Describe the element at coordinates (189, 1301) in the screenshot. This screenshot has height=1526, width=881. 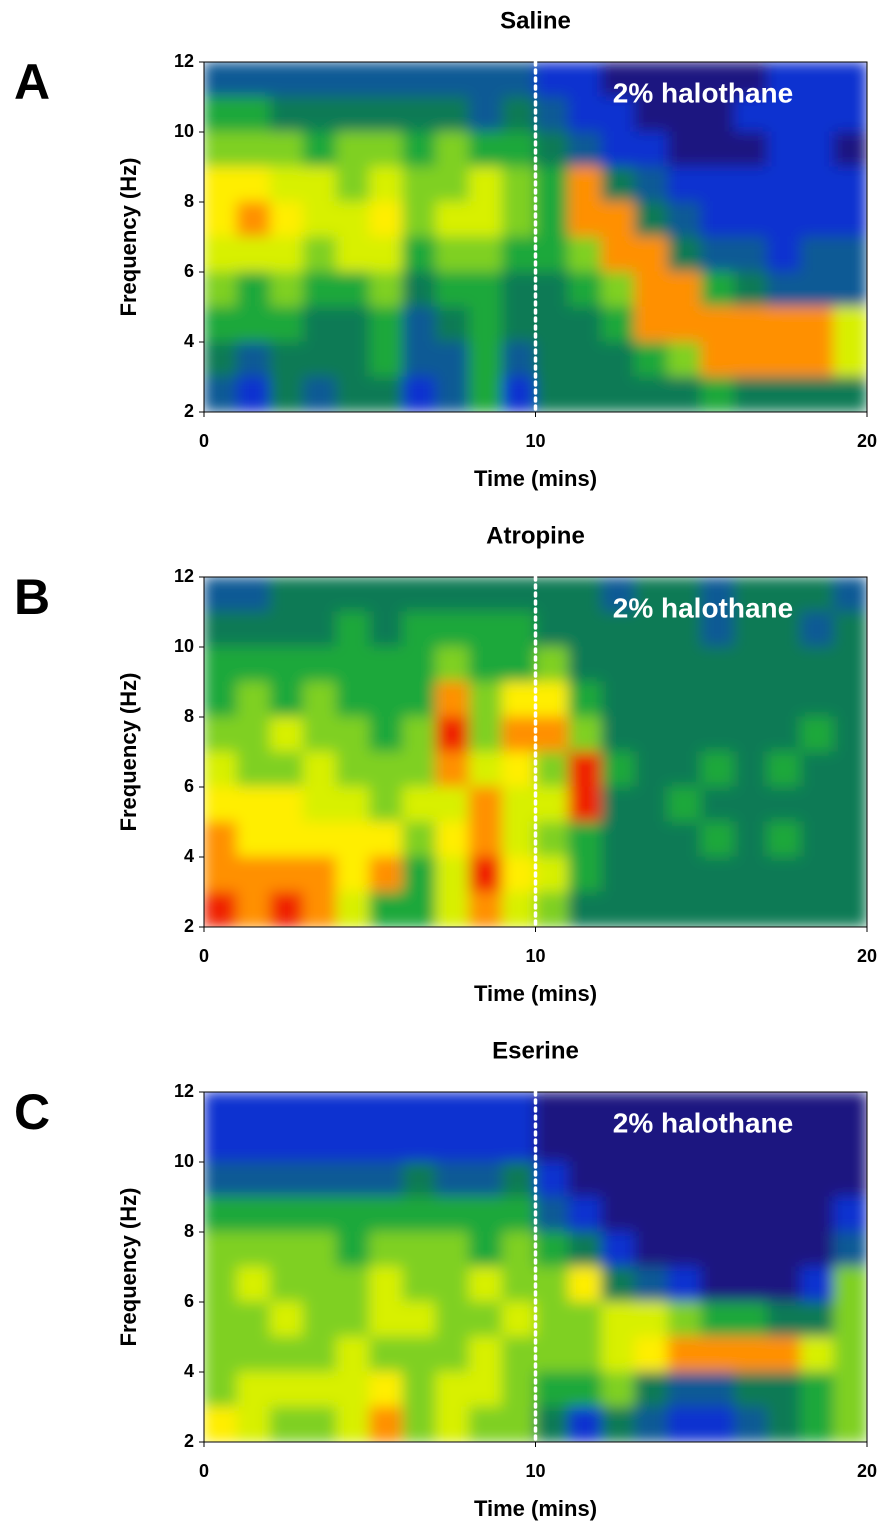
I see `y-tick-label: 6` at that location.